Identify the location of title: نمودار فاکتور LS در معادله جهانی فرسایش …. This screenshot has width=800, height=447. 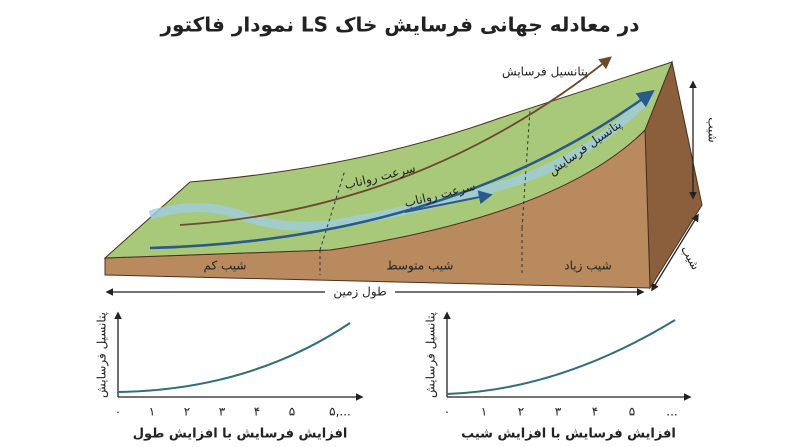
(399, 25).